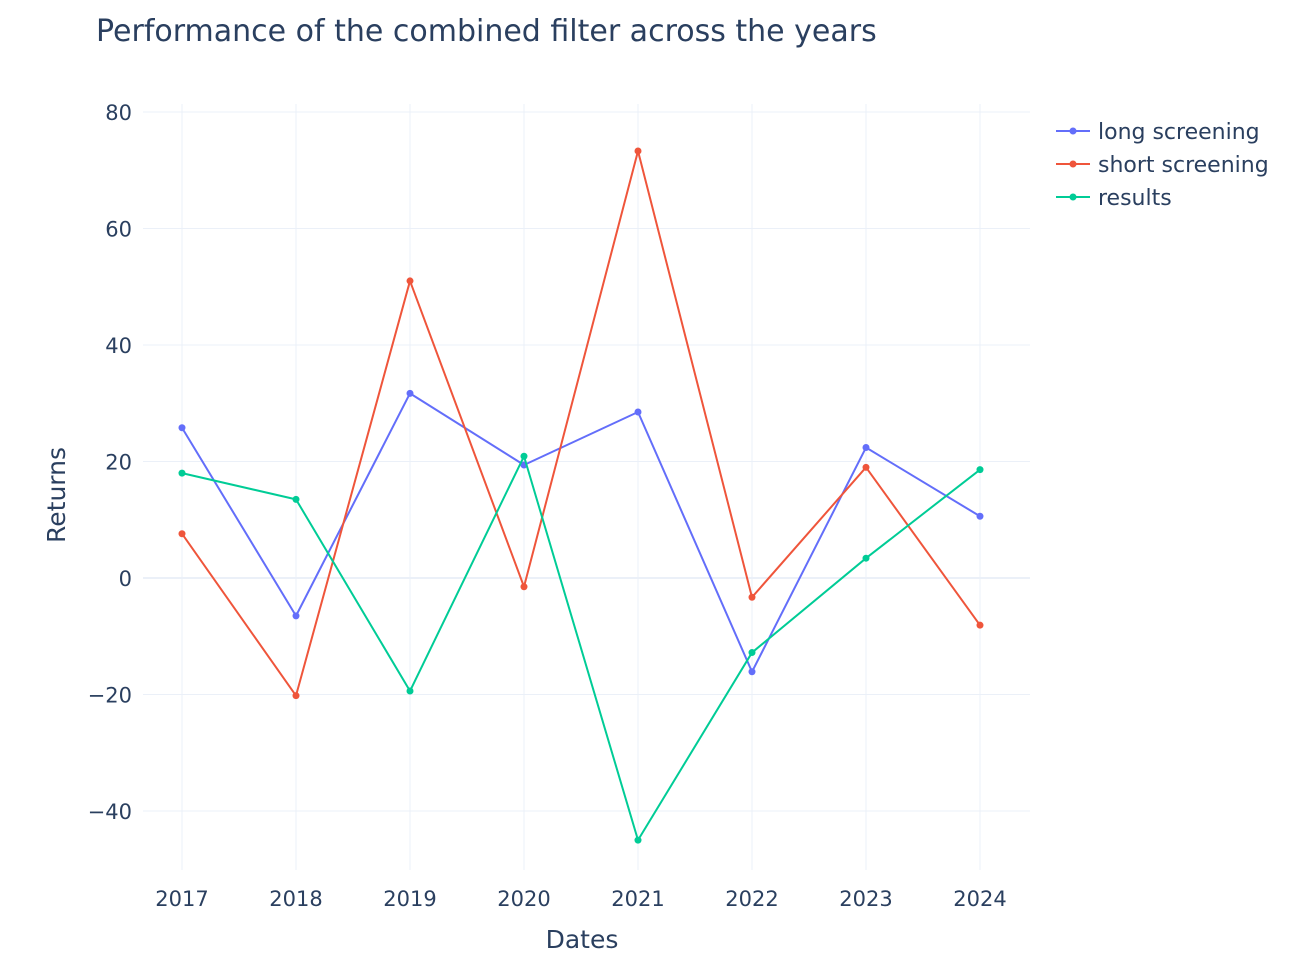 The width and height of the screenshot is (1301, 975). Describe the element at coordinates (751, 899) in the screenshot. I see `x-tick-label: 2022` at that location.